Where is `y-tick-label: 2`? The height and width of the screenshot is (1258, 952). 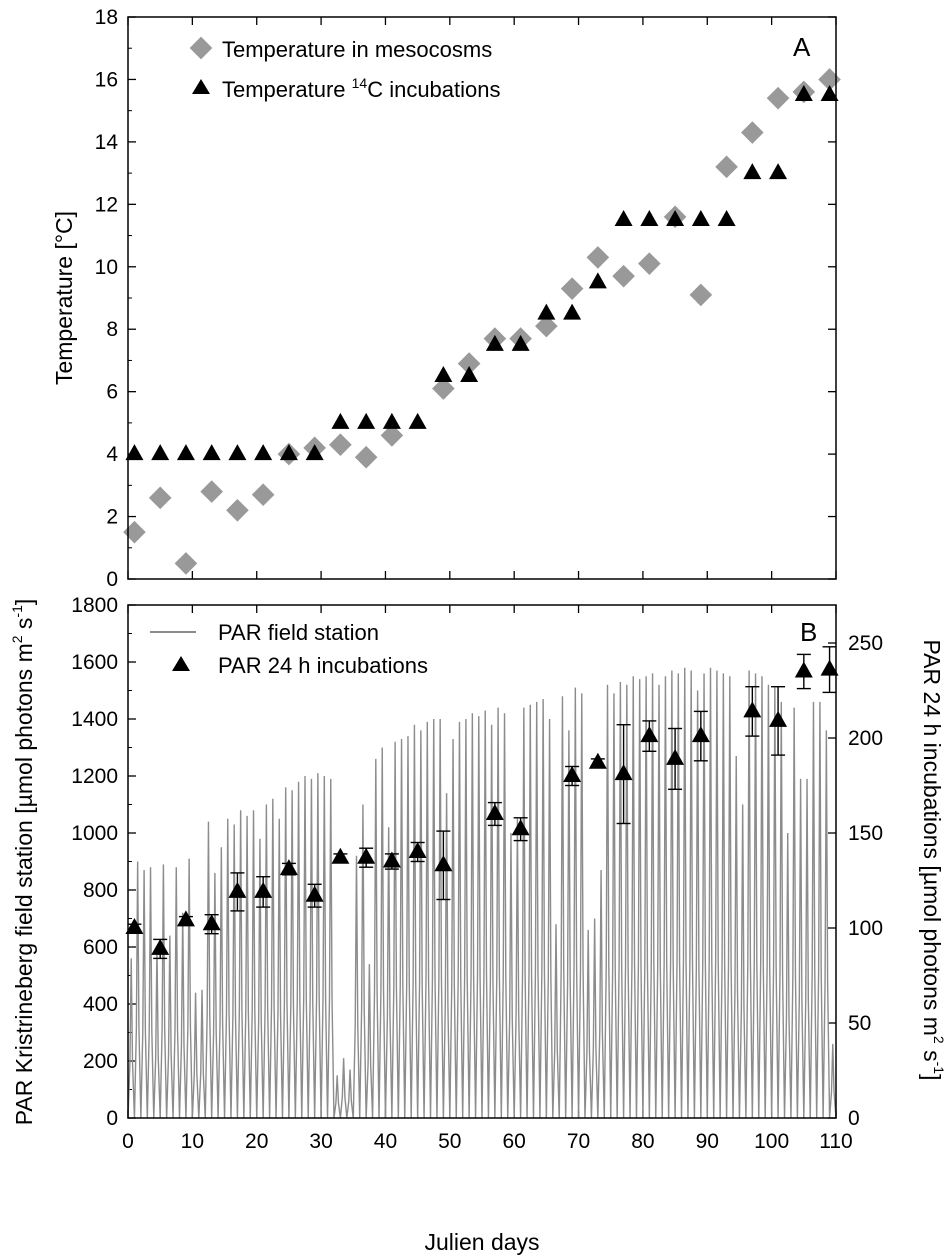 y-tick-label: 2 is located at coordinates (112, 517).